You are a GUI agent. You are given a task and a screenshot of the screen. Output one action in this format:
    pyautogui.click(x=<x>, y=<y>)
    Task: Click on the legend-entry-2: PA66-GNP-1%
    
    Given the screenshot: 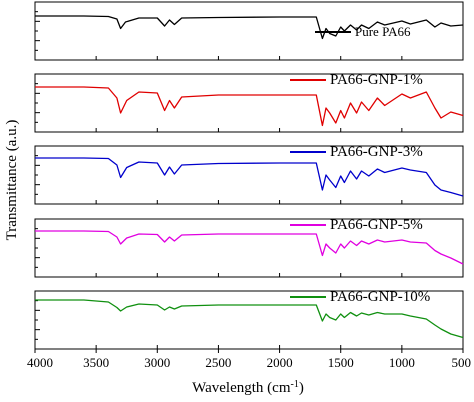 What is the action you would take?
    pyautogui.click(x=356, y=80)
    